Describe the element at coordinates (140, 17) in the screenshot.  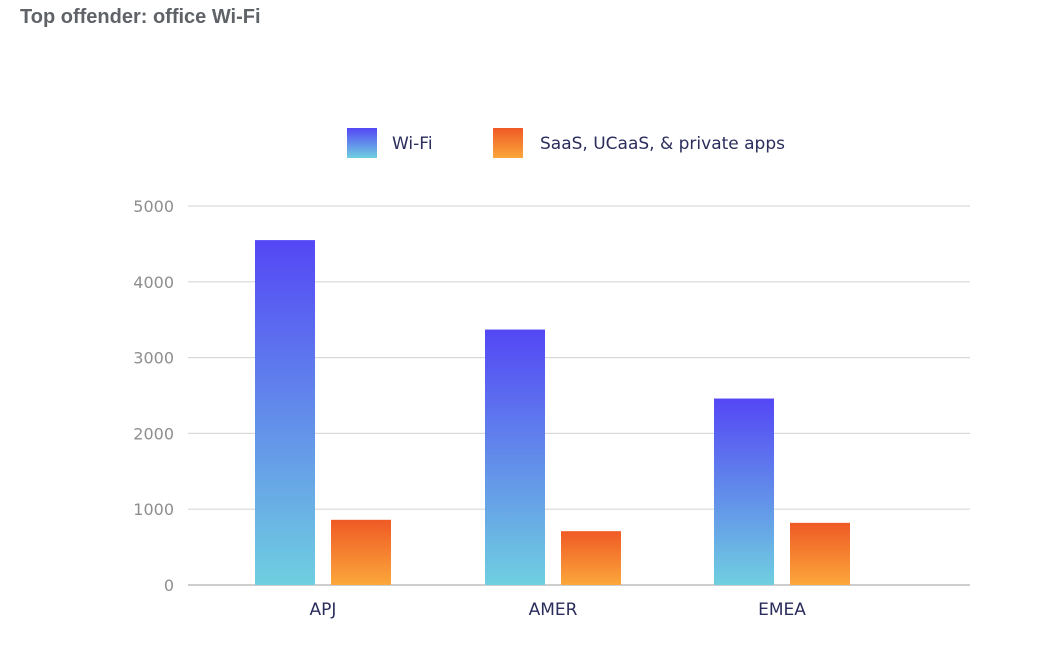
I see `page-title: Top offender: office Wi-Fi` at that location.